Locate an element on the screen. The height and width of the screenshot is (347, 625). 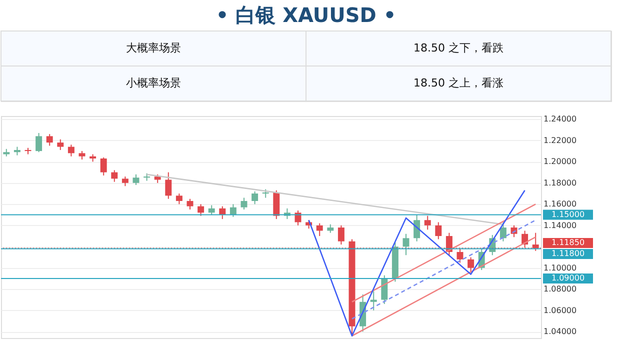
chart-title: • 白银 XAUUSD • is located at coordinates (306, 15).